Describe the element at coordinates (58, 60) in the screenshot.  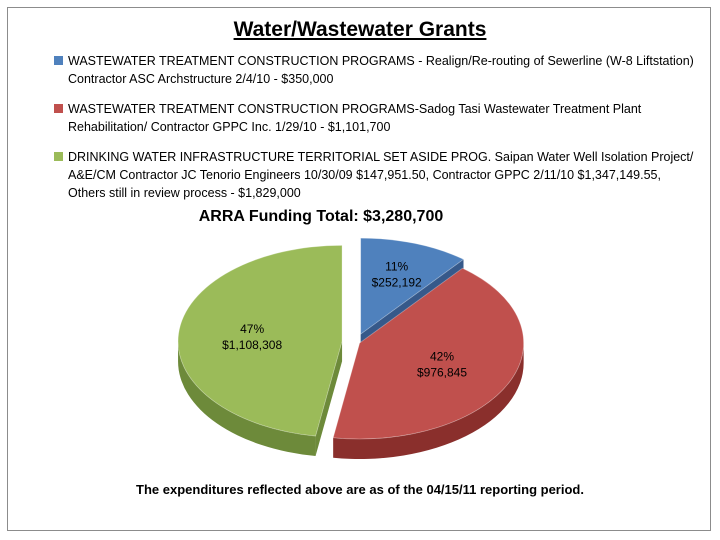
I see `legend-swatch-blue` at that location.